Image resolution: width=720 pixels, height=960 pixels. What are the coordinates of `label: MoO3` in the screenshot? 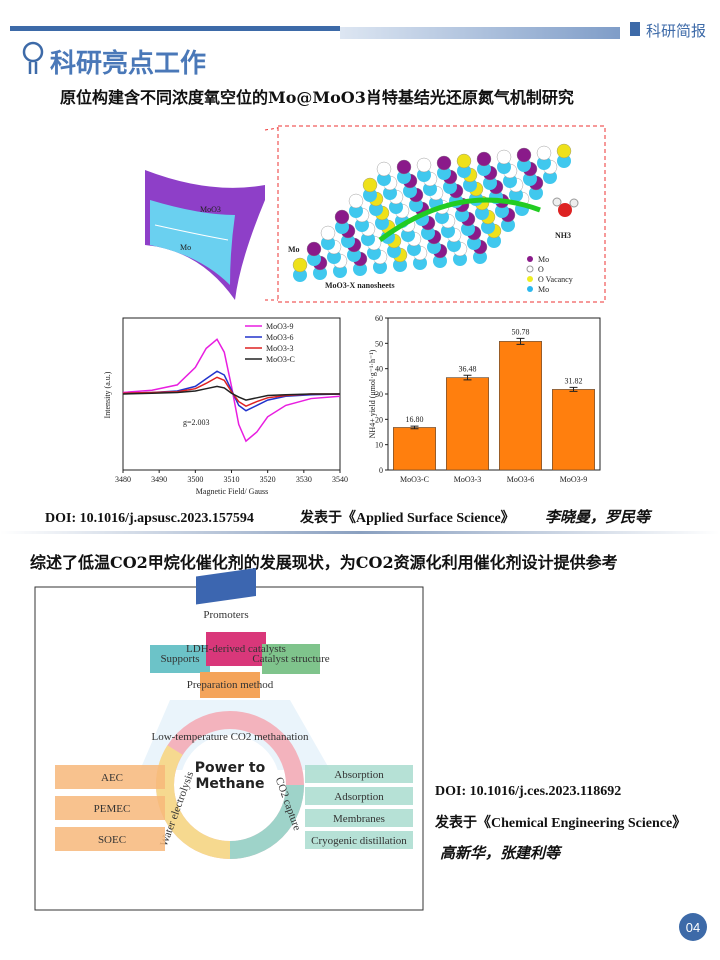 It's located at (210, 209).